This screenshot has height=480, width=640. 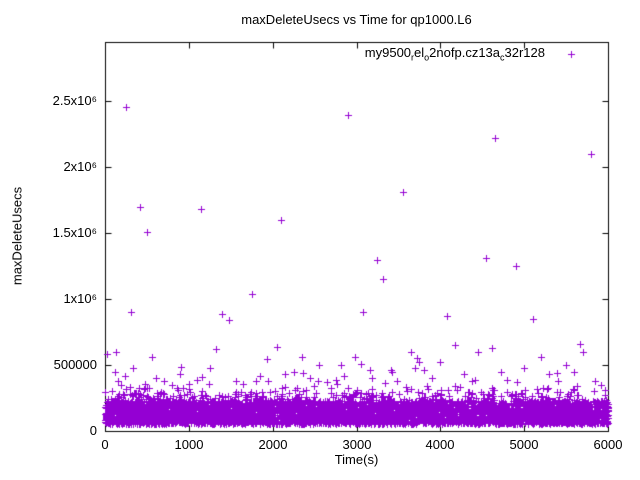 I want to click on legend-label: my9500relo2nofp.cz13ac32r128, so click(x=454, y=54).